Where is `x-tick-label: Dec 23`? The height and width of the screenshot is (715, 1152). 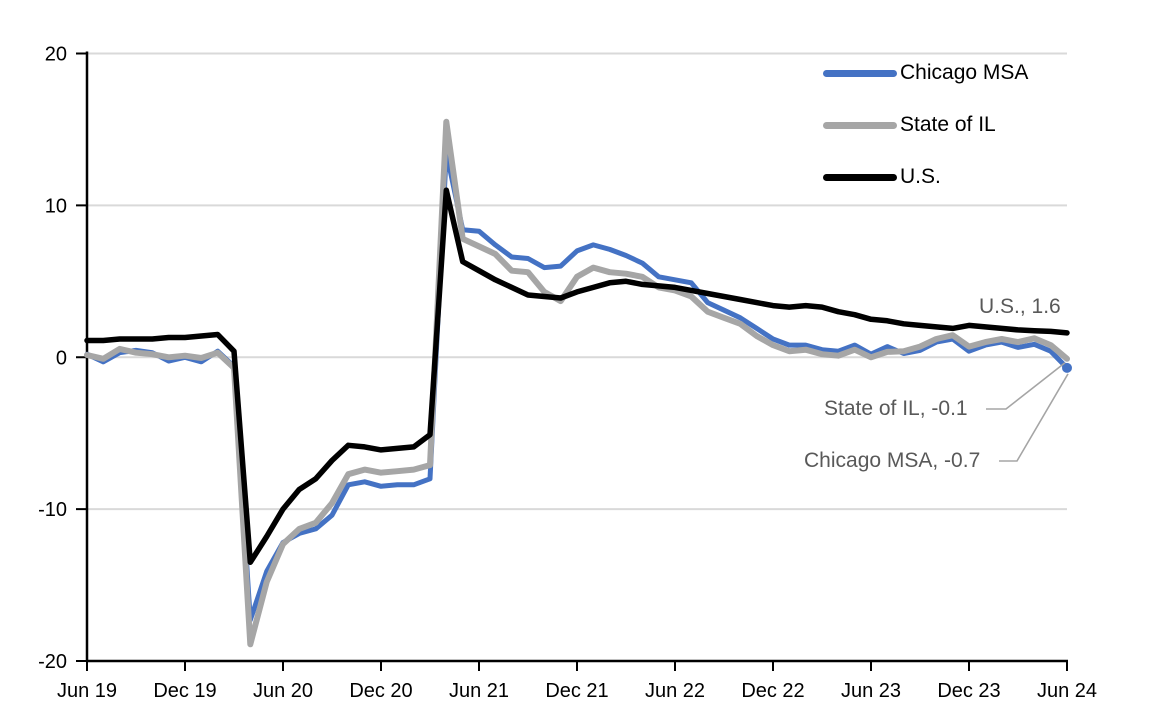 x-tick-label: Dec 23 is located at coordinates (968, 691).